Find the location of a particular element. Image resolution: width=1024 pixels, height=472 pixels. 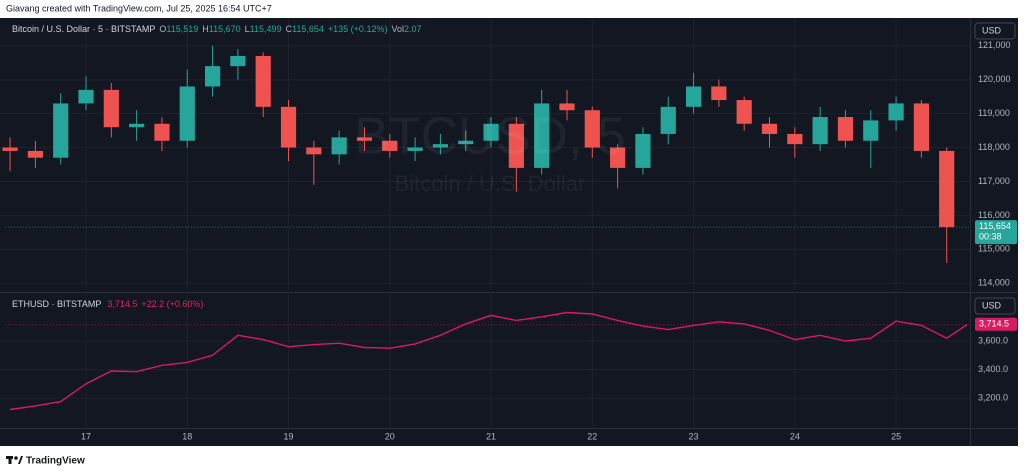

x-tick-label: 25 is located at coordinates (896, 436).